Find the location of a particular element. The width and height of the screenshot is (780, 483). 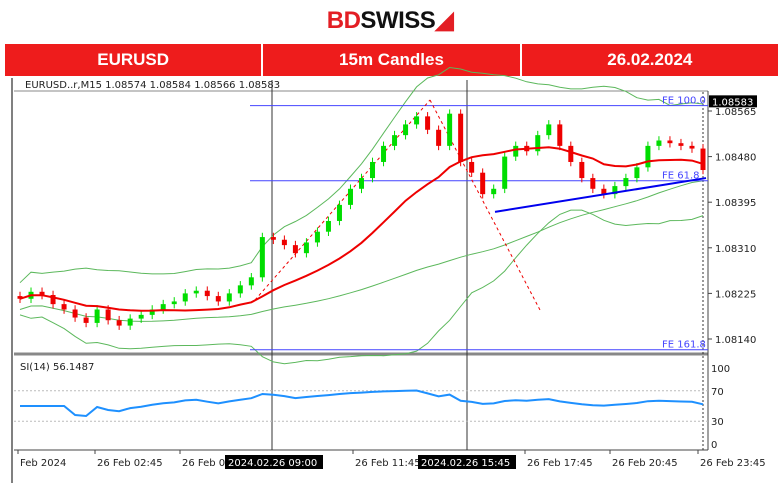

current-price-box is located at coordinates (733, 101).